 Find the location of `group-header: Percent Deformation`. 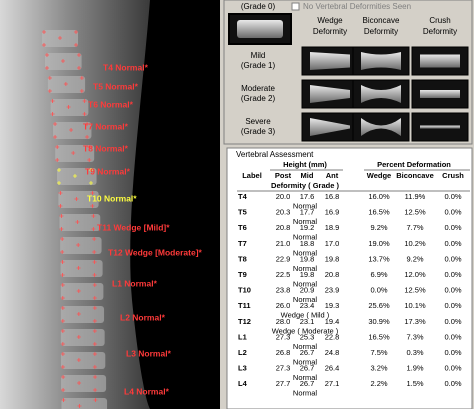

group-header: Percent Deformation is located at coordinates (414, 164).